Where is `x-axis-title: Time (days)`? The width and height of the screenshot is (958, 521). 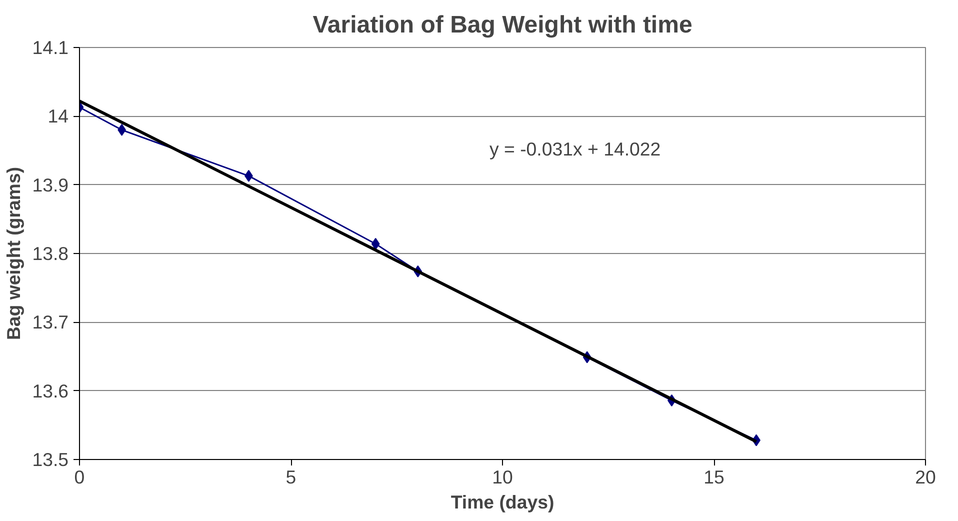
x-axis-title: Time (days) is located at coordinates (502, 502).